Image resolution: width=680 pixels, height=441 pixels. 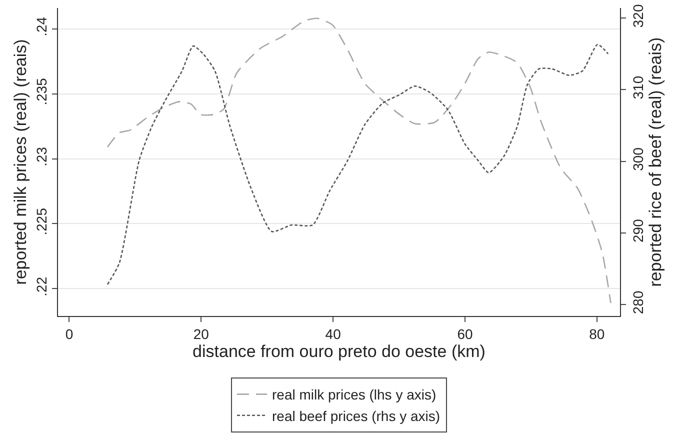 I want to click on y2-tick-label: 280, so click(x=638, y=302).